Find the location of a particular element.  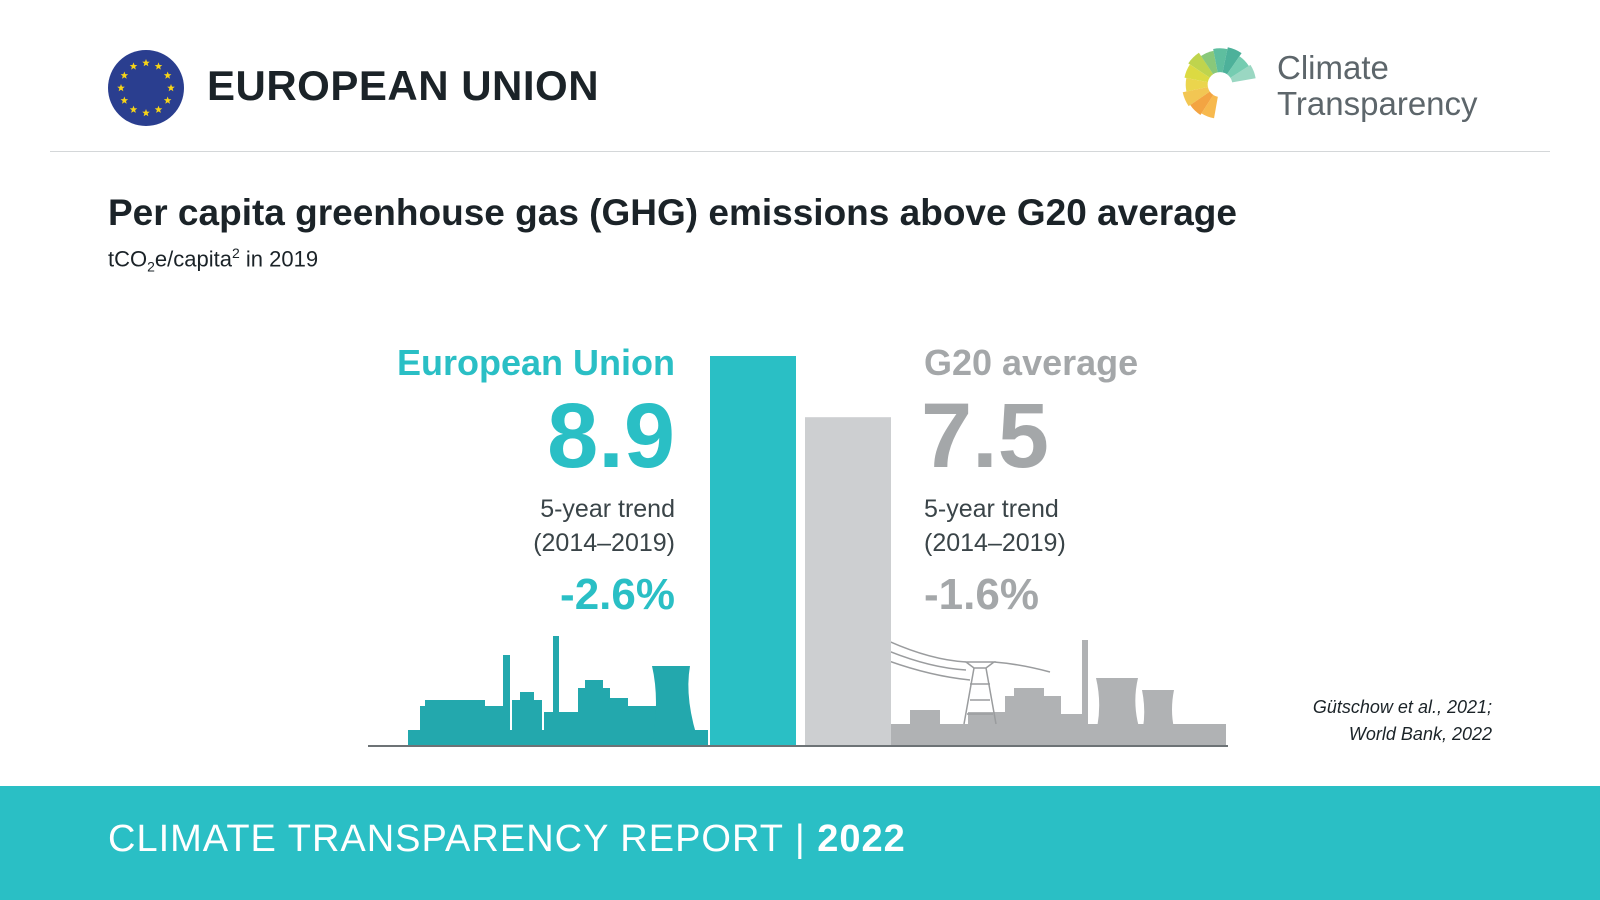

eu-series-label: European Union is located at coordinates (536, 362).